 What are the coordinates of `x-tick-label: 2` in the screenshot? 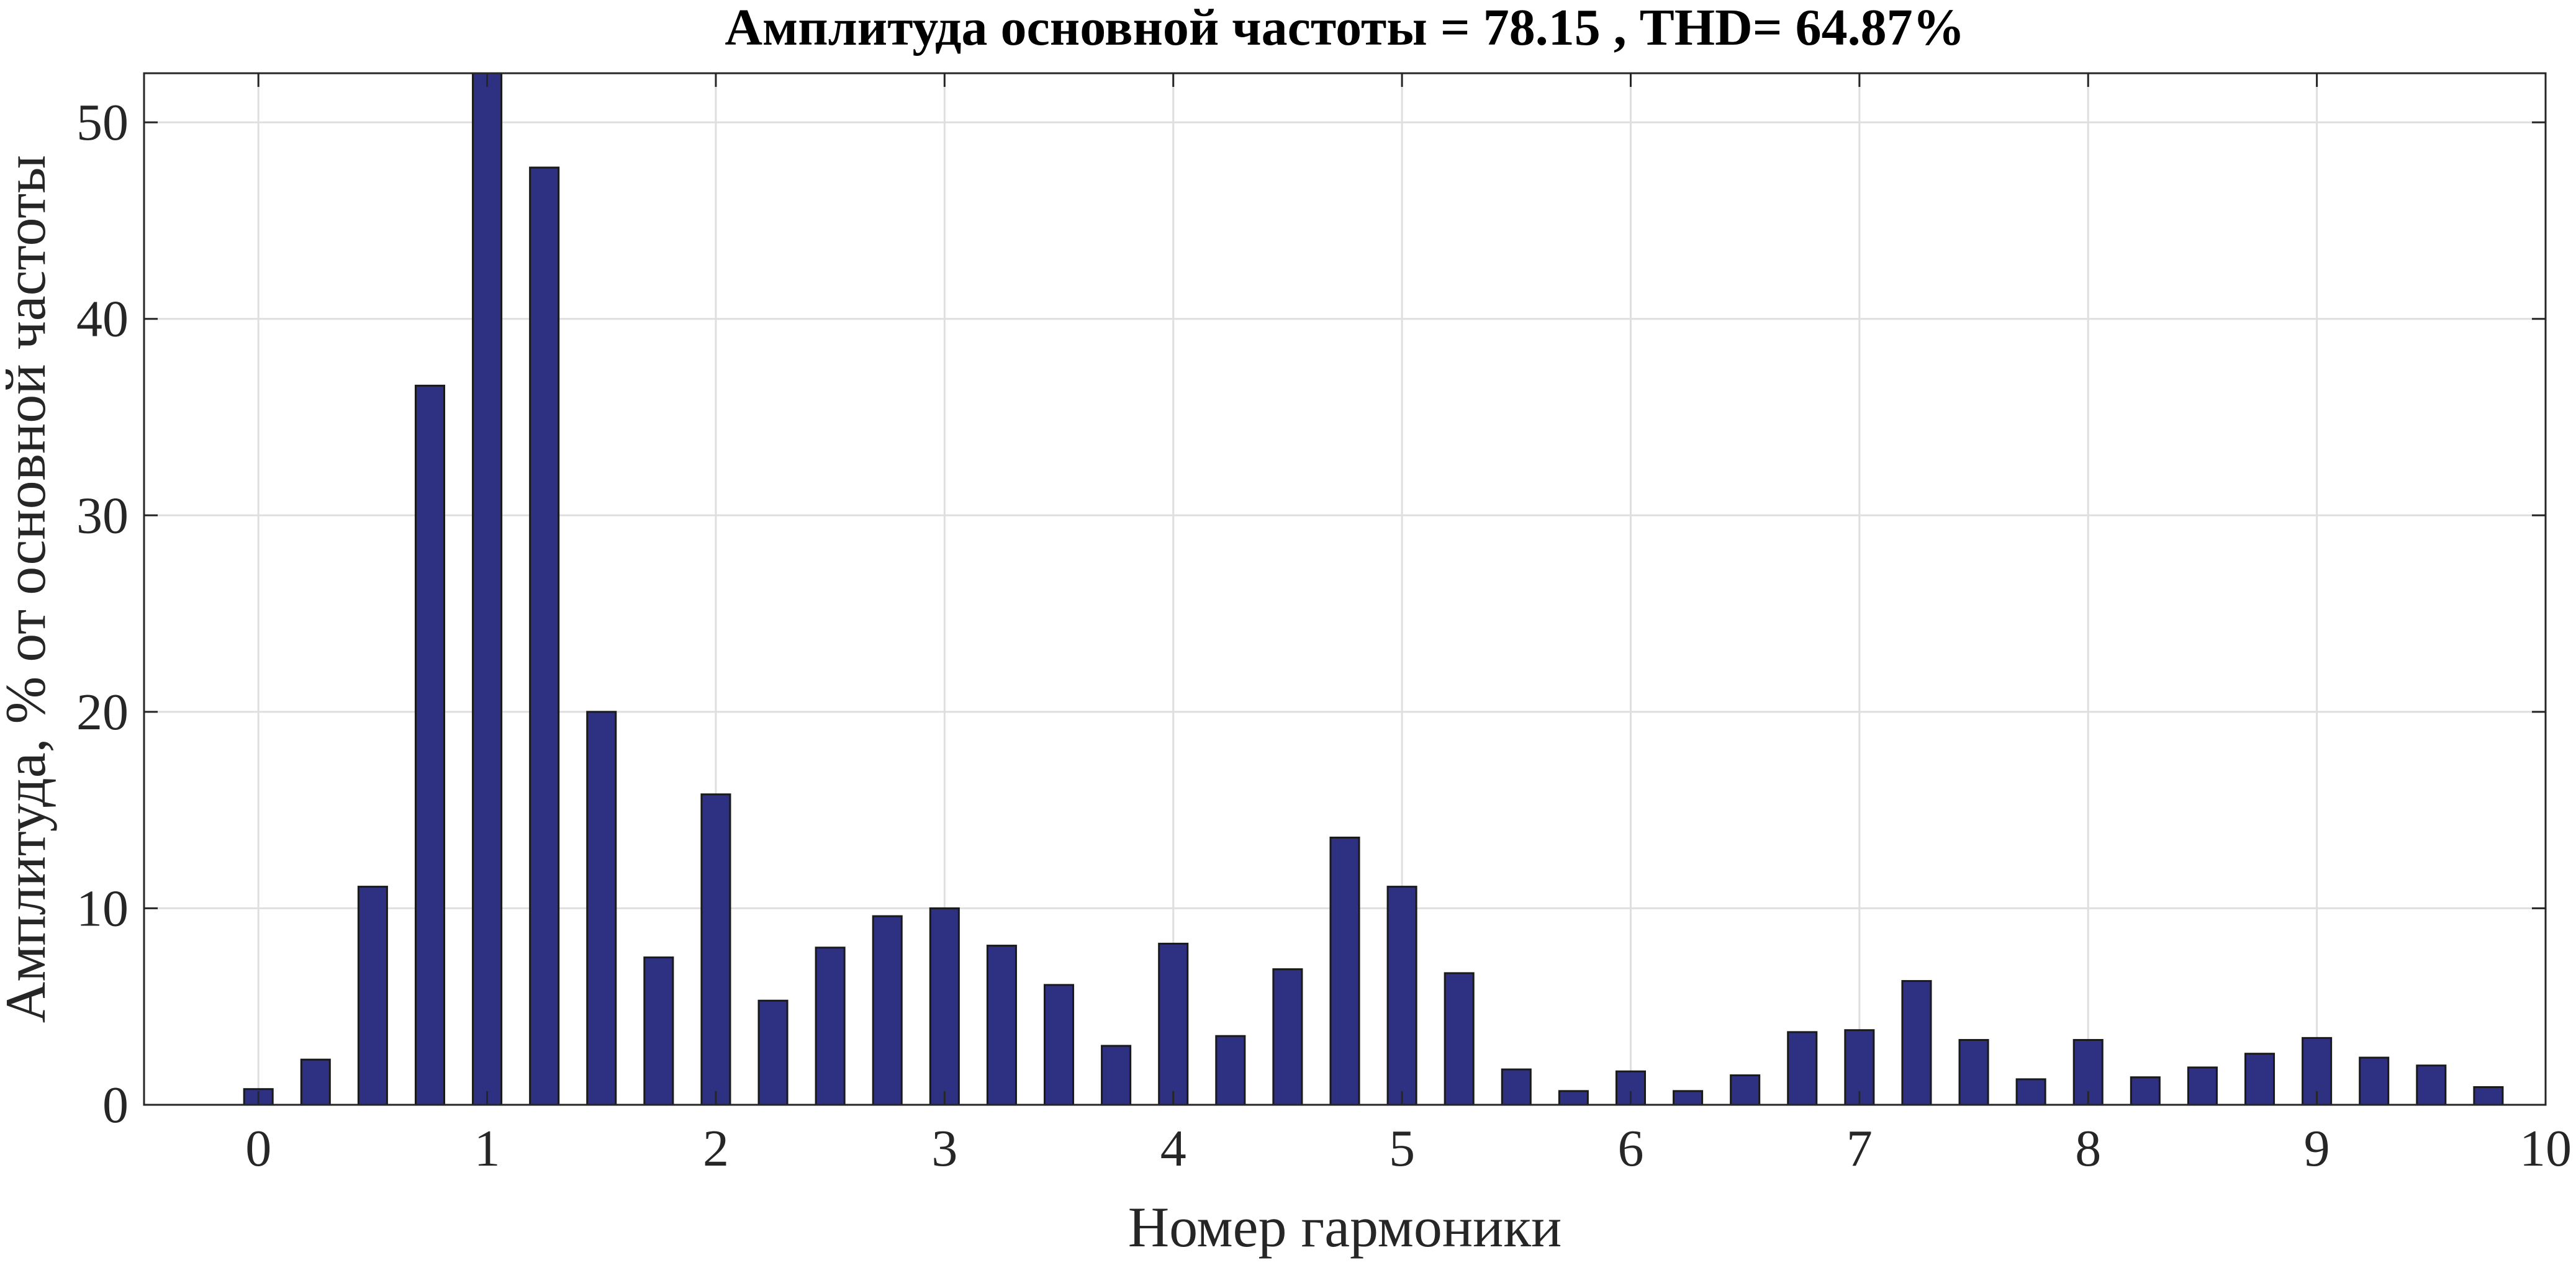 It's located at (716, 1148).